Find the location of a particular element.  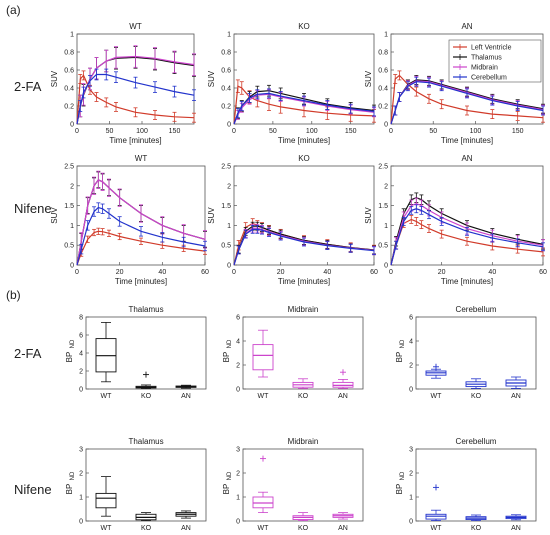

legend-item-left-ventricle: Left Ventricle is located at coordinates (482, 48).